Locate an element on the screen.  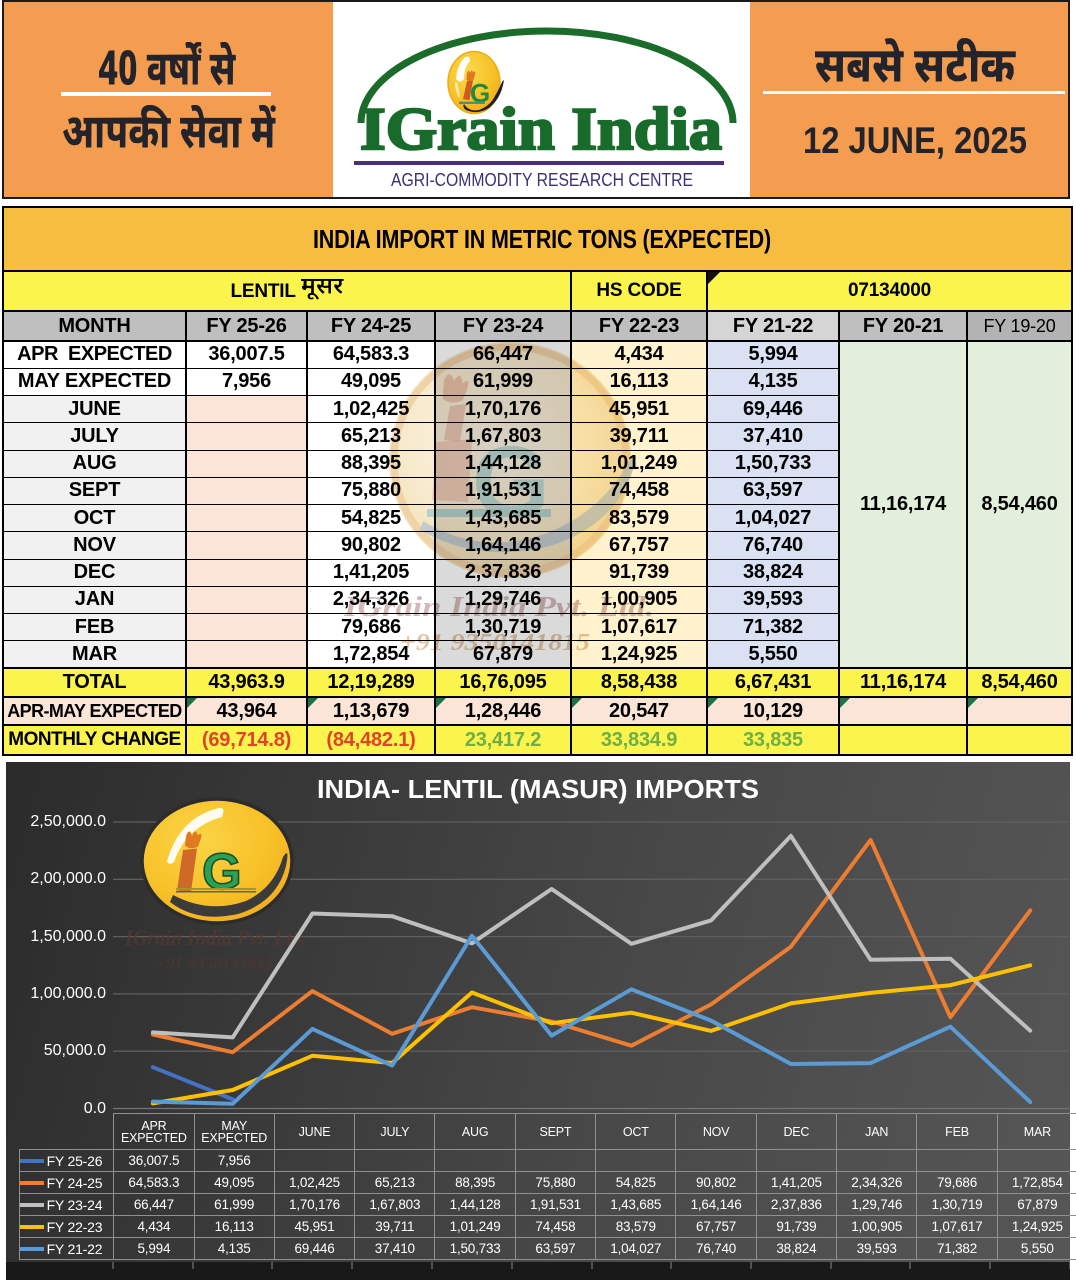
svg-text:INDIA IMPORT IN METRIC TONS (E: INDIA IMPORT IN METRIC TONS (EXPECTED) is located at coordinates (542, 239).